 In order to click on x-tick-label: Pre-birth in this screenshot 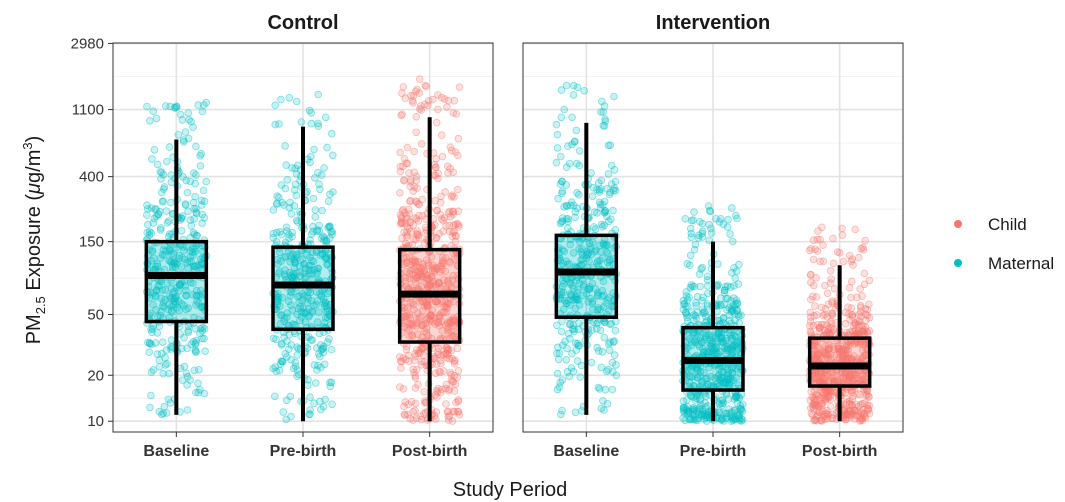, I will do `click(303, 451)`.